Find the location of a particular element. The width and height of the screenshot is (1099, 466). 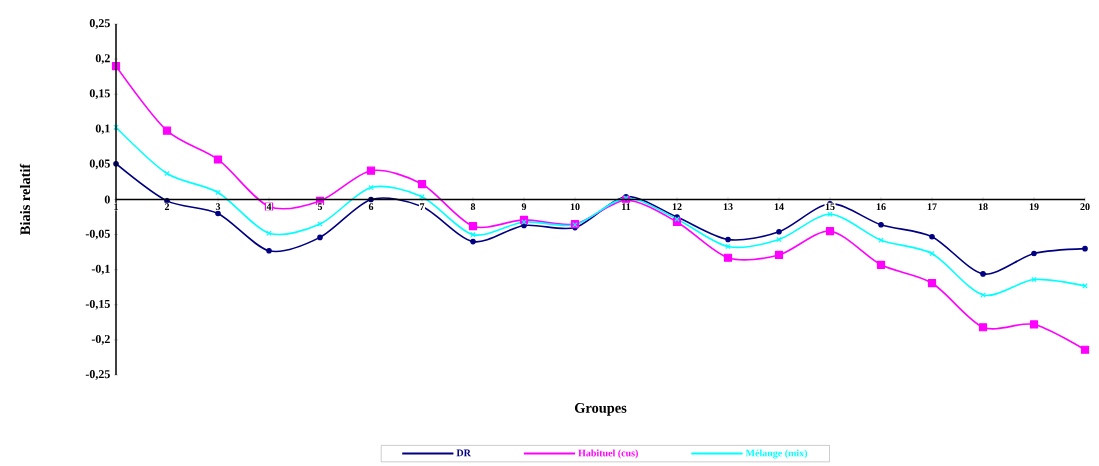

text: Mélange (mix) is located at coordinates (776, 454).